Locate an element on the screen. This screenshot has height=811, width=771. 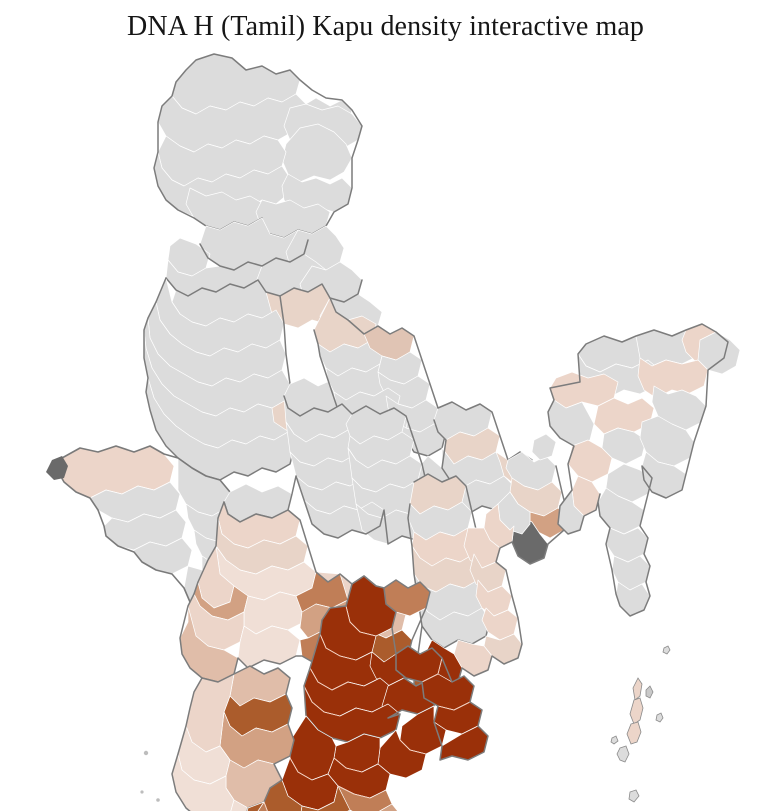
region-northeast is located at coordinates (636, 470).